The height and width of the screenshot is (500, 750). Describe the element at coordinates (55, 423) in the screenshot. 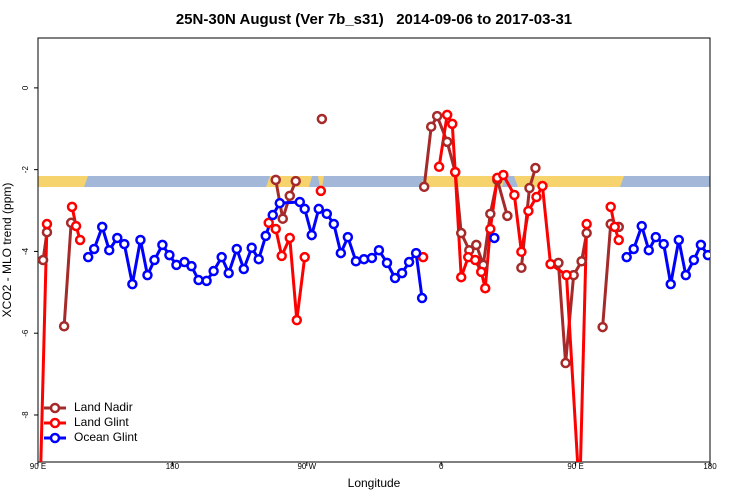

I see `legend-swatch-marker` at that location.